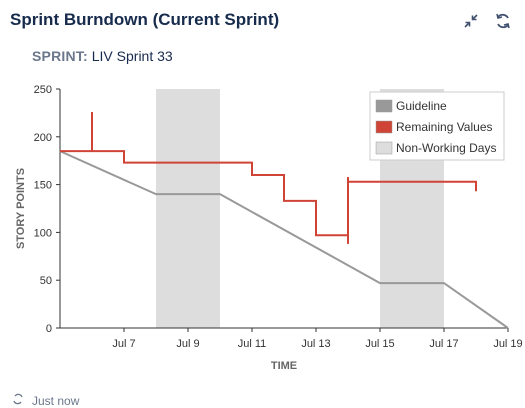  I want to click on x-tick-label: Jul 13, so click(315, 344).